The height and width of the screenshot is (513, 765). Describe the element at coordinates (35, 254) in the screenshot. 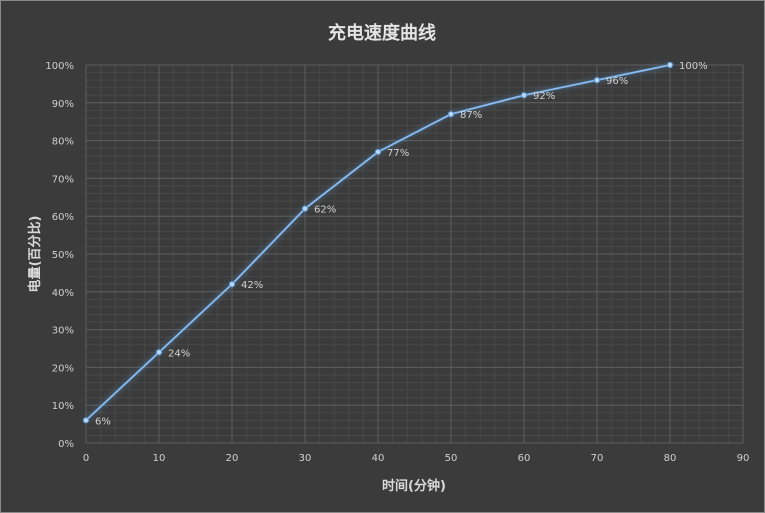

I see `y-axis-title: 电量(百分比)` at that location.